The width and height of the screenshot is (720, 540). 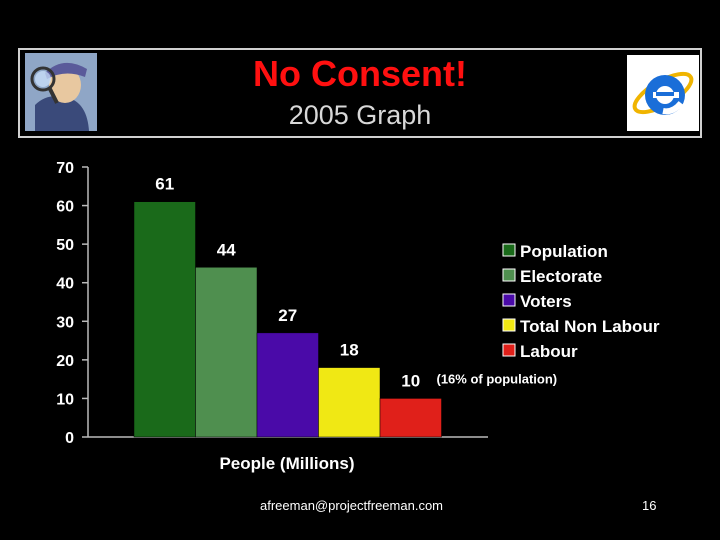 I want to click on data-label: 27, so click(x=287, y=315).